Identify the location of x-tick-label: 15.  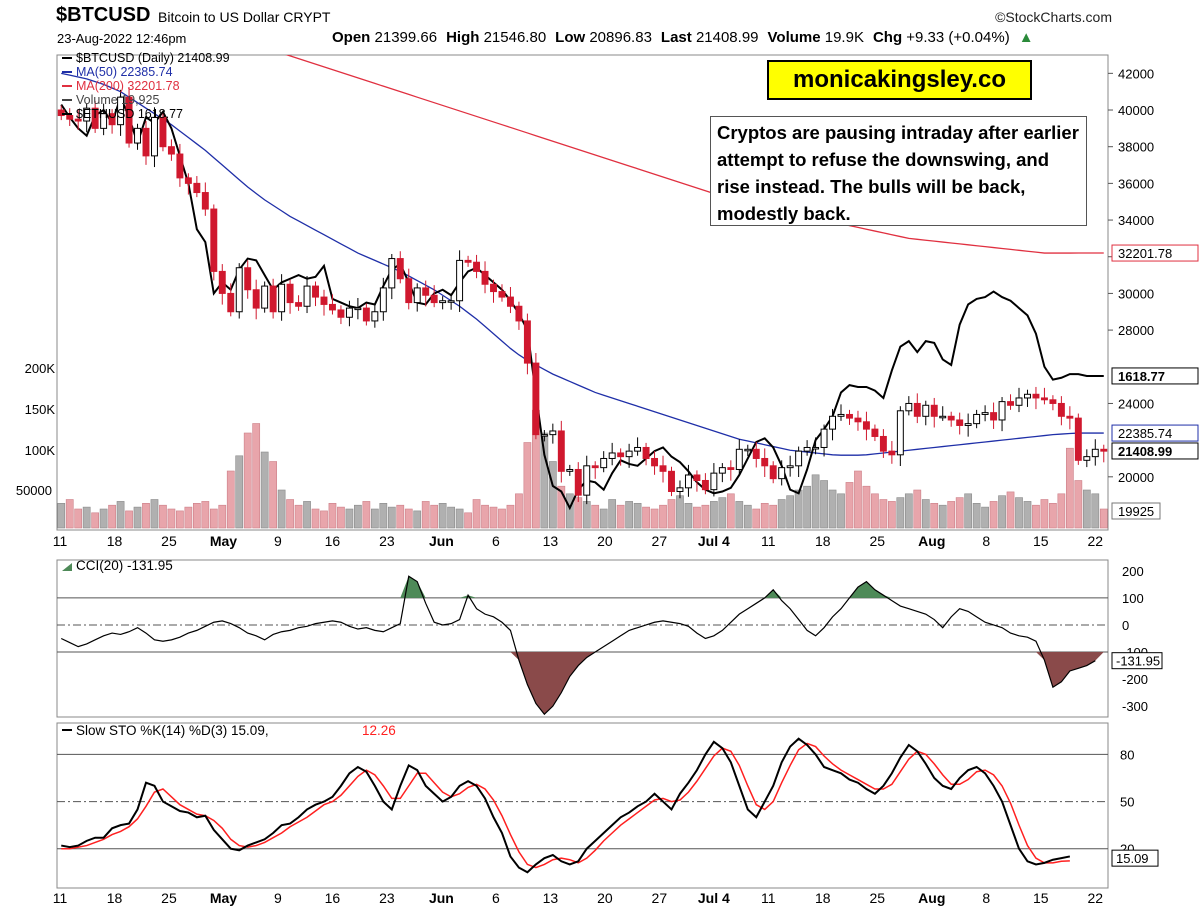
(1041, 541).